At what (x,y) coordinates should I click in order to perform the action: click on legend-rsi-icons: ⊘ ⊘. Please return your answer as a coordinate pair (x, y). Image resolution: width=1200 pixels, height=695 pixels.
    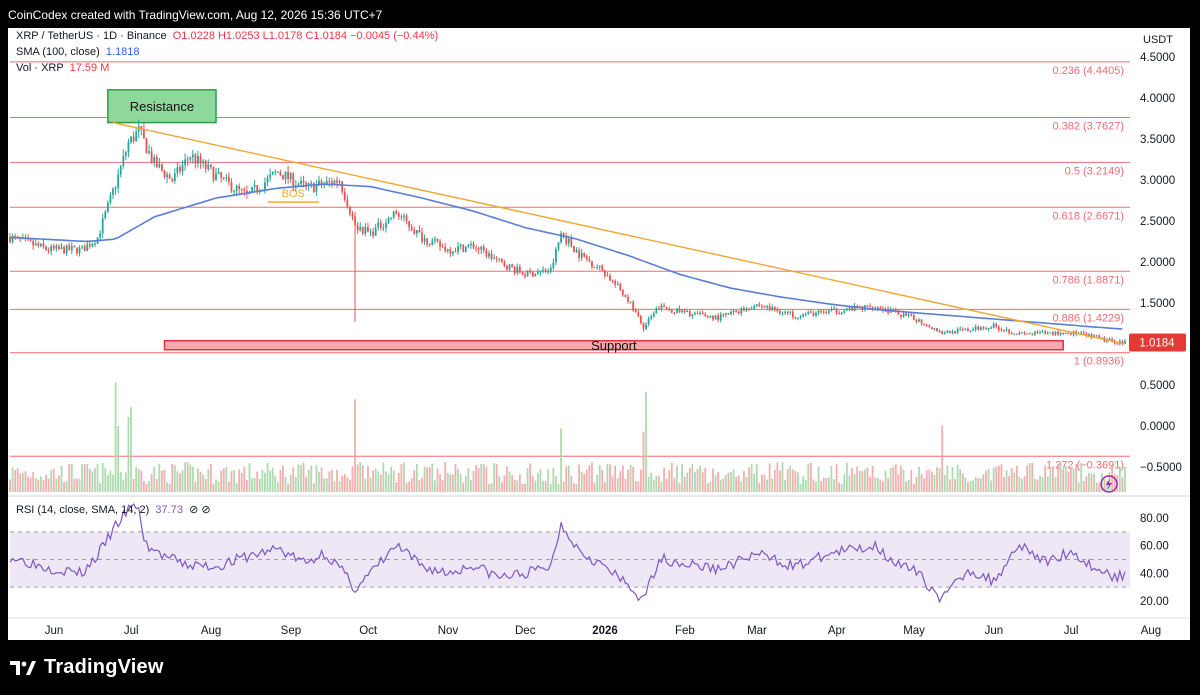
    Looking at the image, I should click on (200, 510).